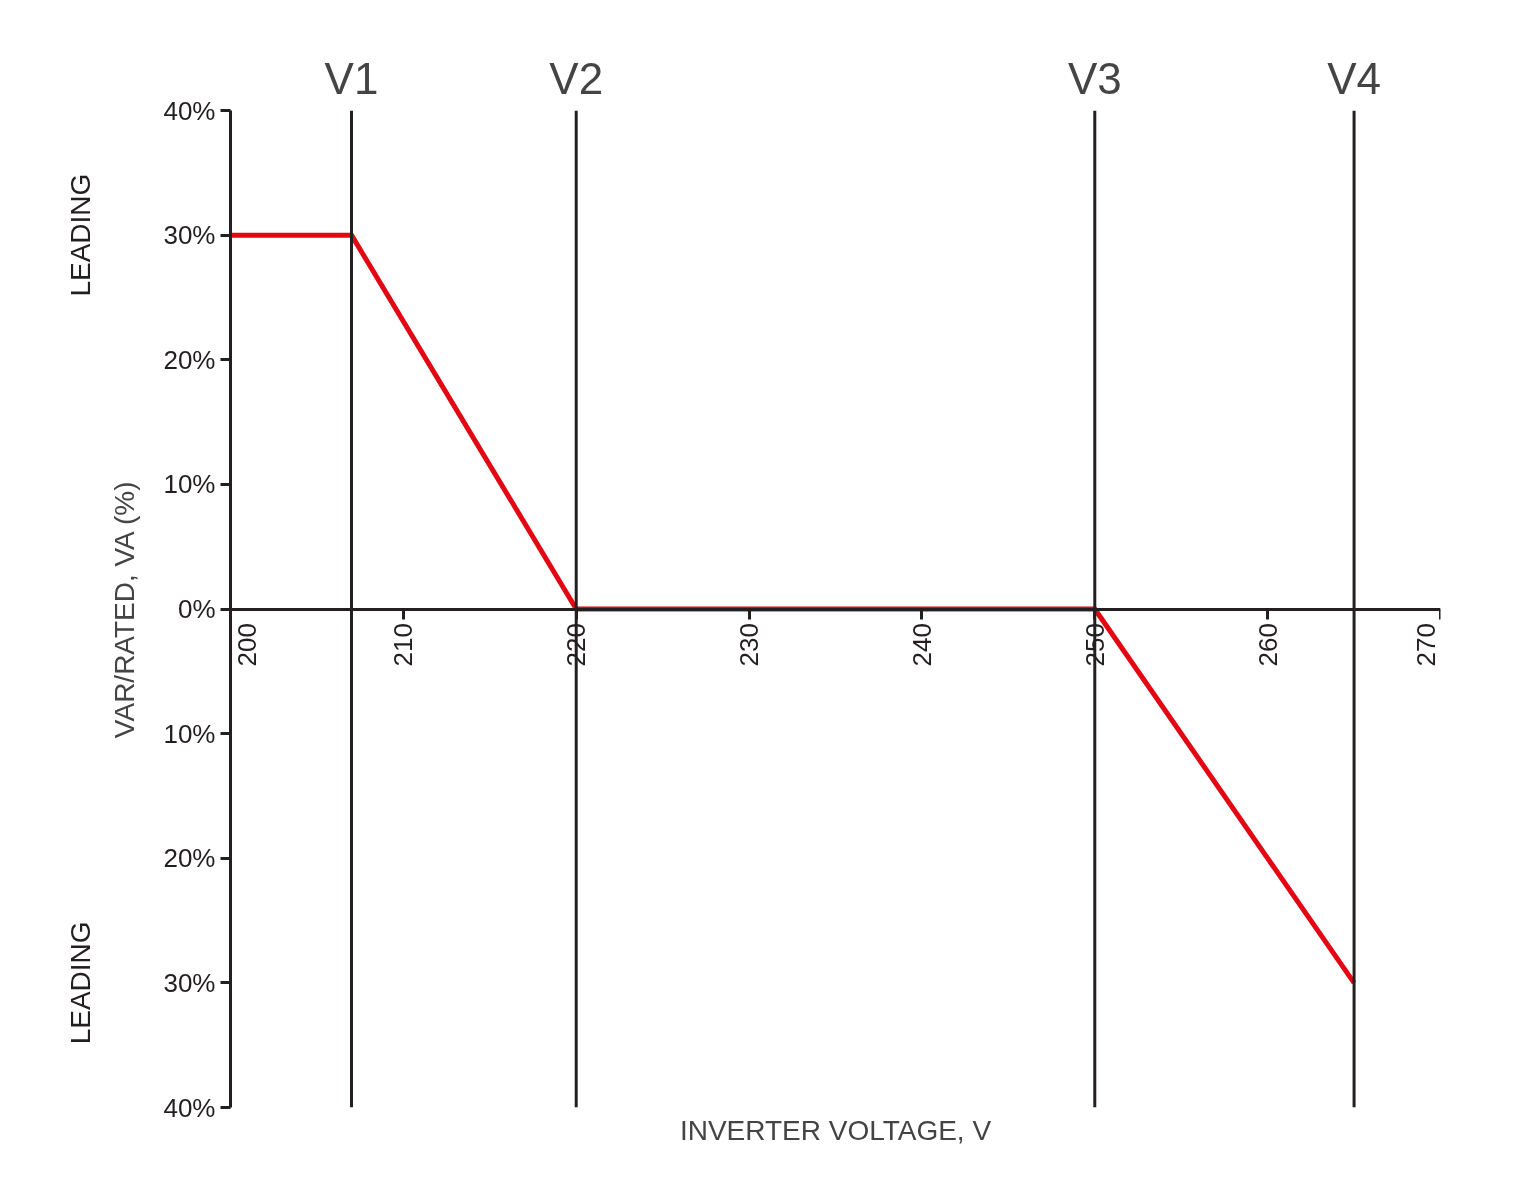 The height and width of the screenshot is (1195, 1538). What do you see at coordinates (835, 1130) in the screenshot?
I see `x-axis-title: INVERTER VOLTAGE, V` at bounding box center [835, 1130].